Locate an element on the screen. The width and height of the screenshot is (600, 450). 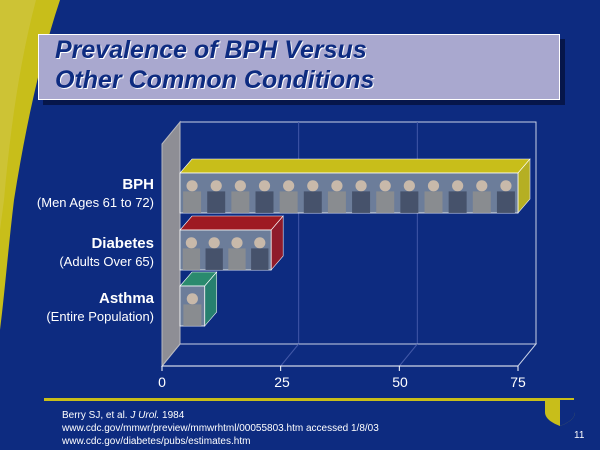
slide-title-line-1: Prevalence of BPH Versus is located at coordinates (211, 50).